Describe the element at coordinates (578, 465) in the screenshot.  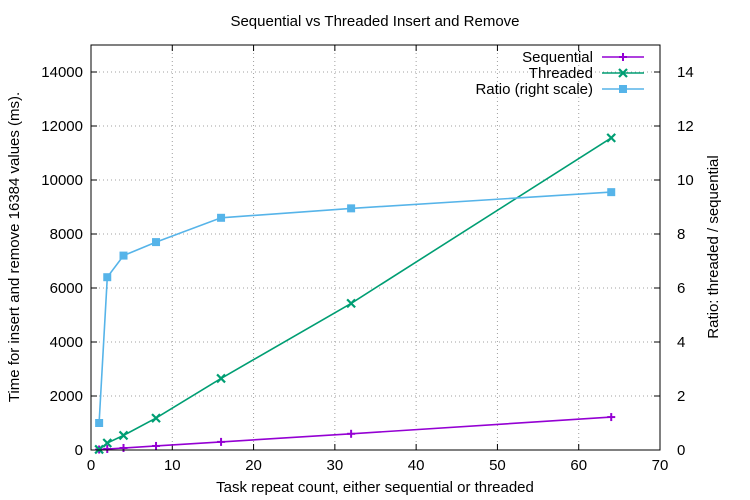
I see `x-tick-label: 60` at that location.